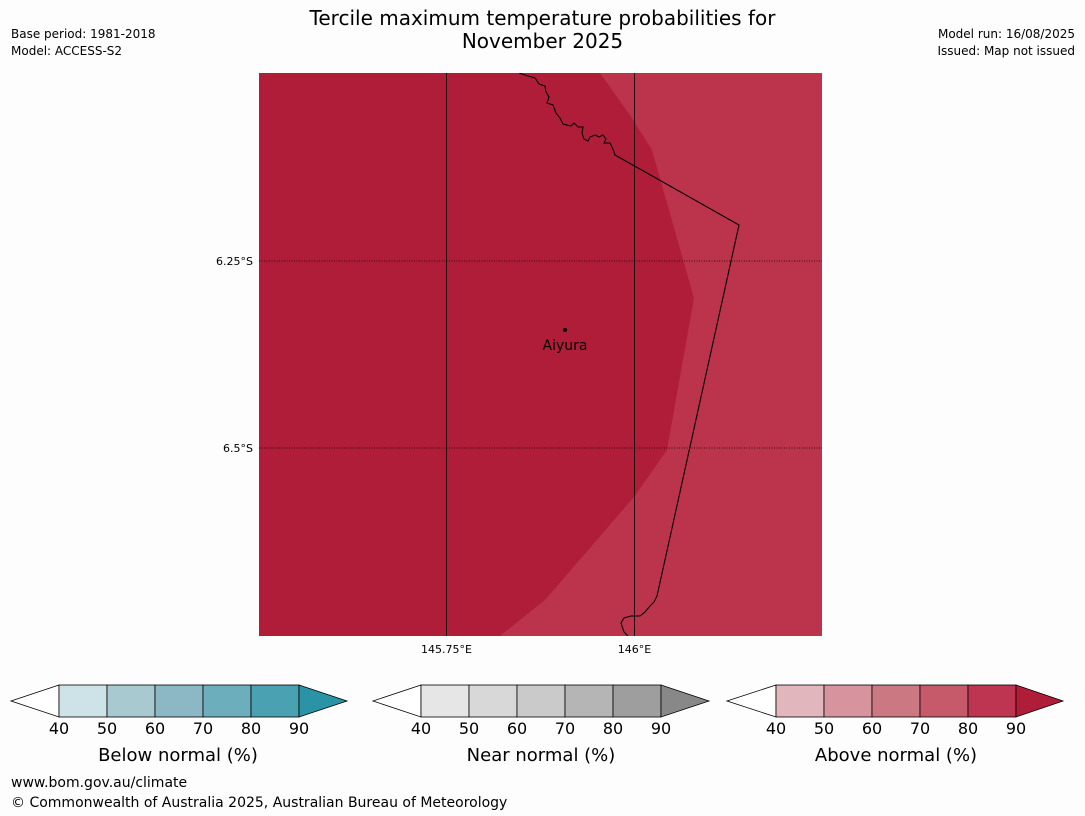 The width and height of the screenshot is (1085, 816). I want to click on footer-url: www.bom.gov.au/climate, so click(99, 783).